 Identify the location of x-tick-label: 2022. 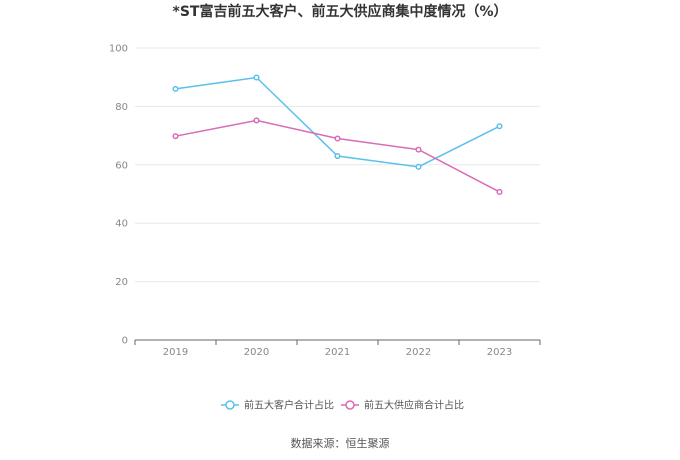
(418, 352).